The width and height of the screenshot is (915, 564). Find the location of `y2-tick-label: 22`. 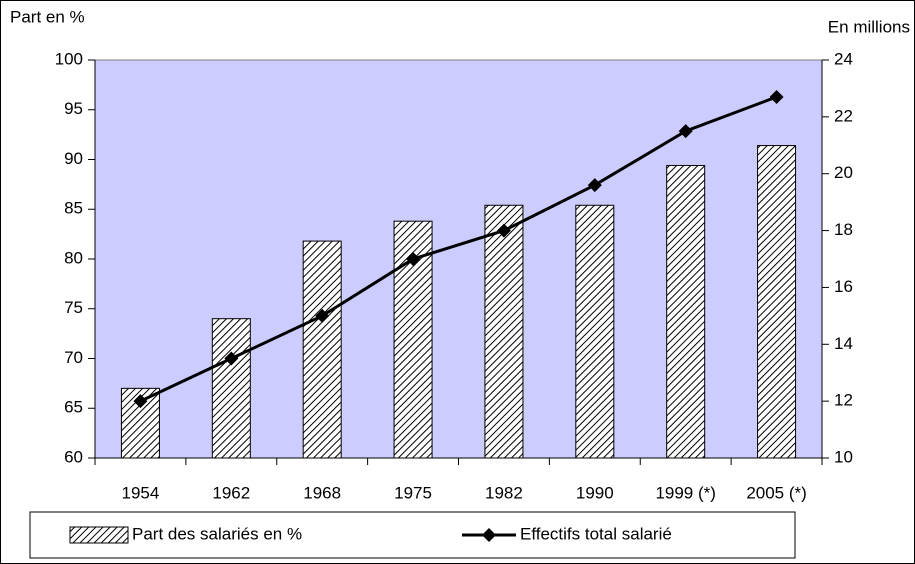

y2-tick-label: 22 is located at coordinates (843, 115).